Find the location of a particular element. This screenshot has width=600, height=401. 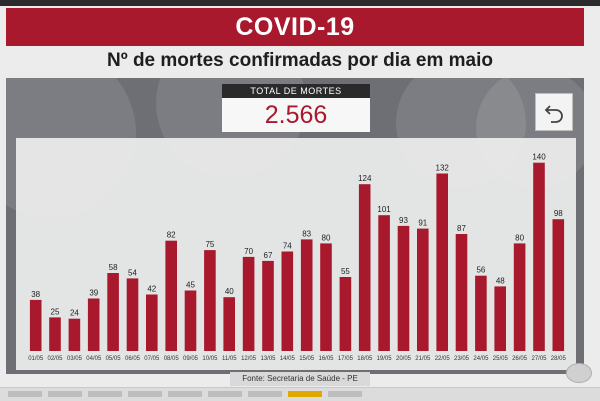

bar-27/05 is located at coordinates (539, 256).